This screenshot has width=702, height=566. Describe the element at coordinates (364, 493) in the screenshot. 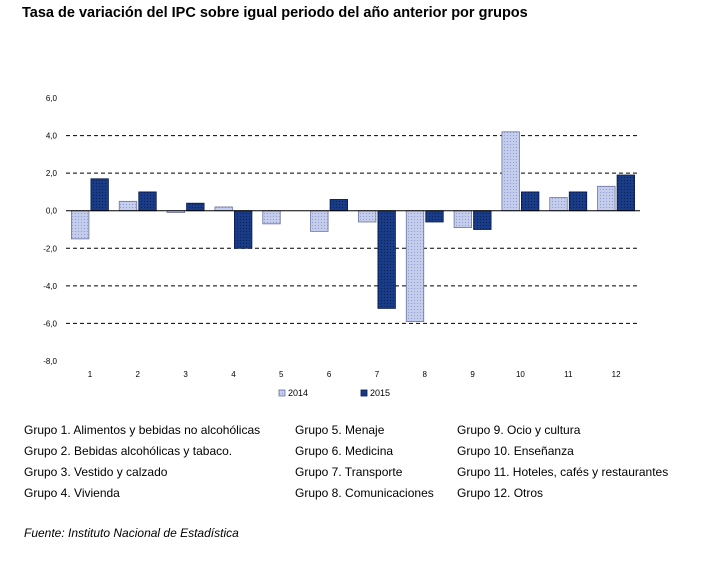

I see `group-label: Grupo 8. Comunicaciones` at that location.